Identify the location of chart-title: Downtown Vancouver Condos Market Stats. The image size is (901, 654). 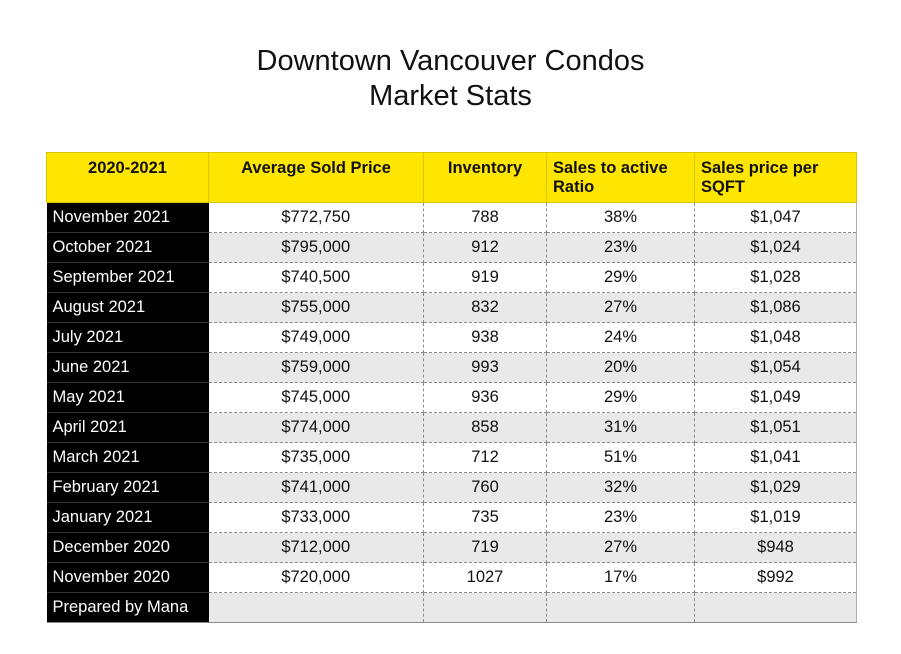
(450, 79).